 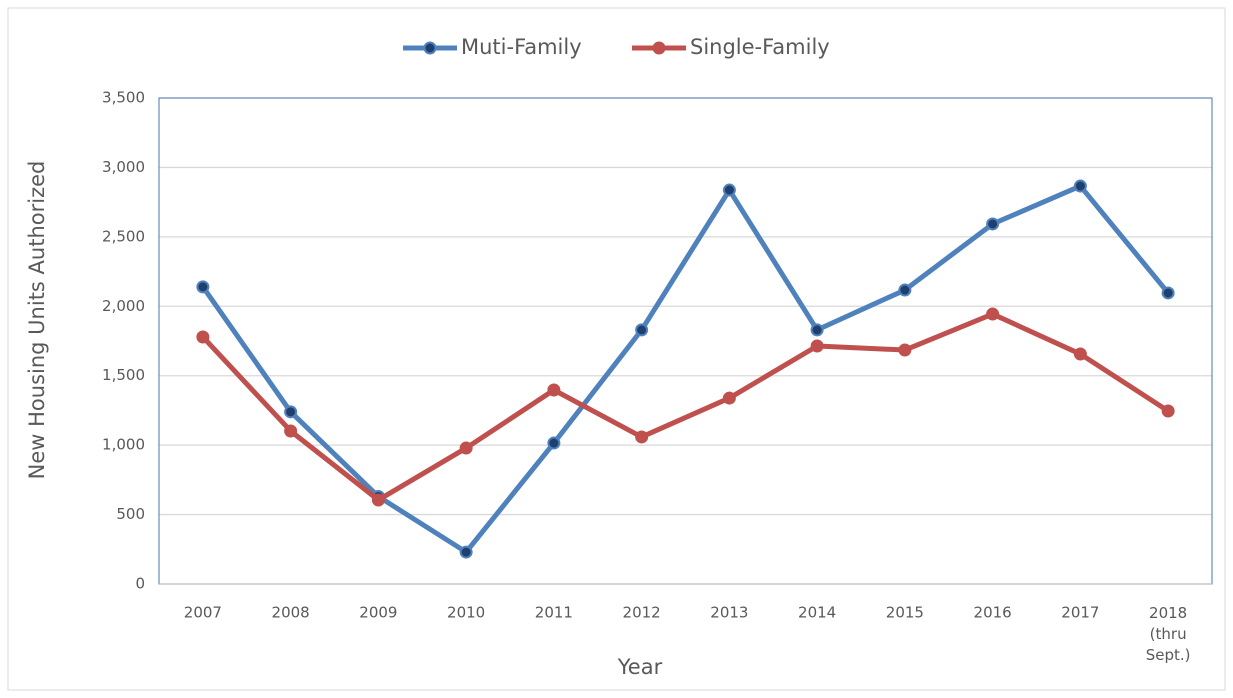 I want to click on y-tick-label: 500, so click(x=130, y=514).